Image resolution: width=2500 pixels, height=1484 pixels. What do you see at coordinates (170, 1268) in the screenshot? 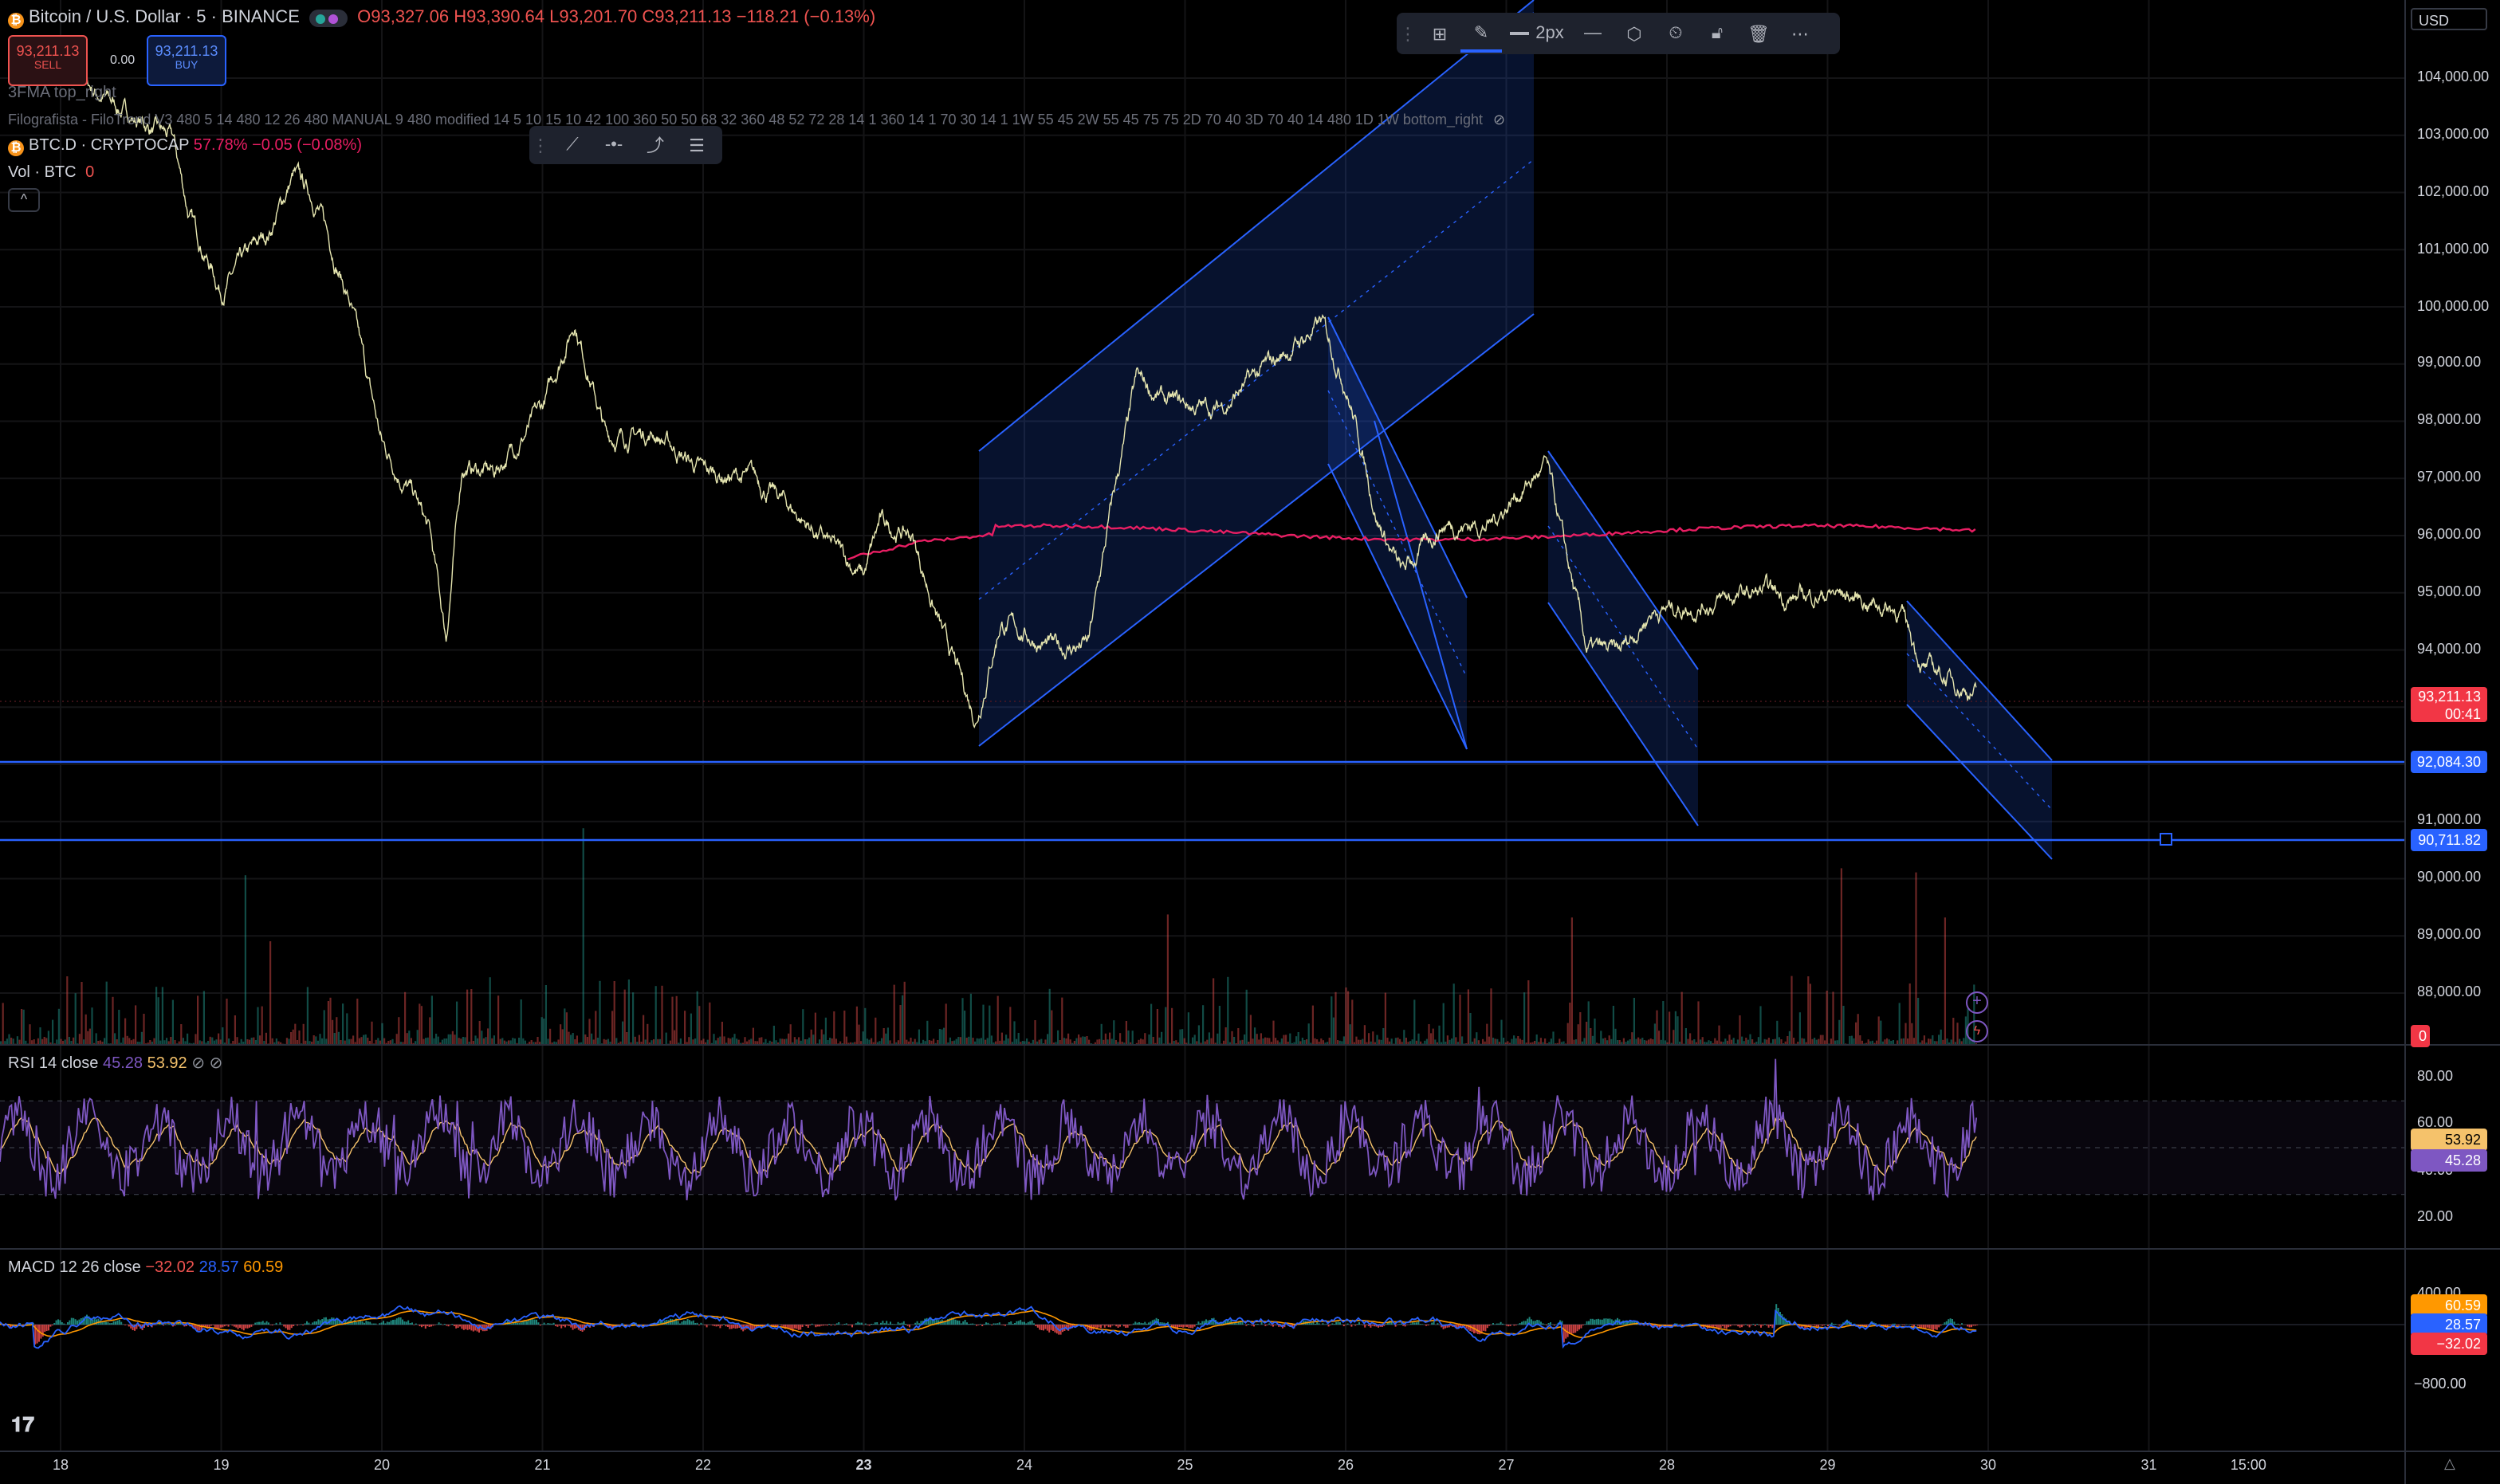
I see `macd-histogram-value: −32.02` at bounding box center [170, 1268].